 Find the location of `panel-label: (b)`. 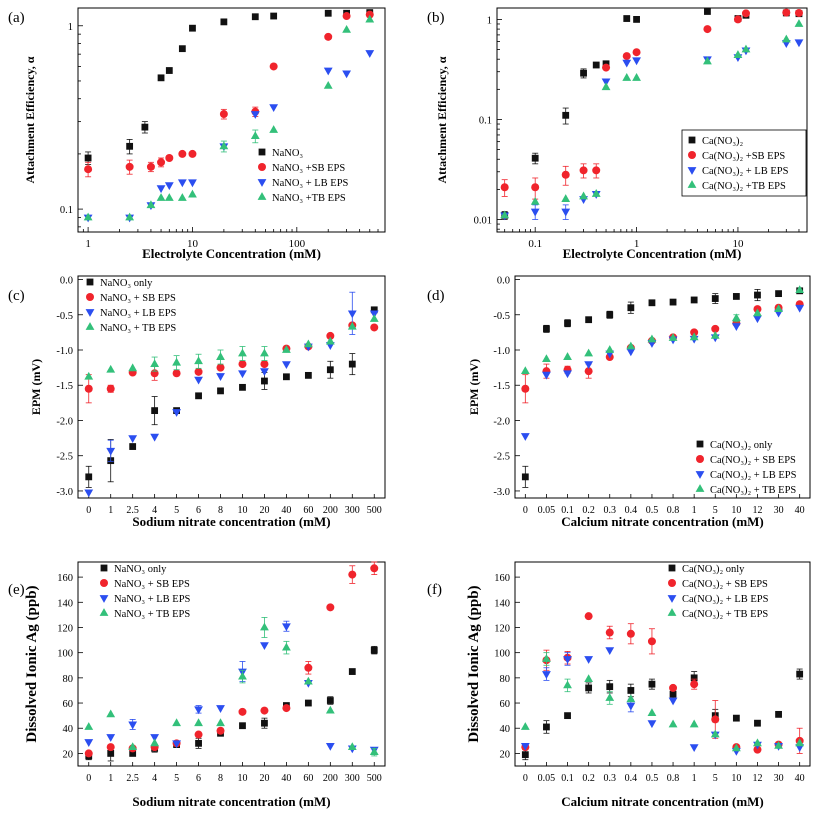

panel-label: (b) is located at coordinates (436, 18).